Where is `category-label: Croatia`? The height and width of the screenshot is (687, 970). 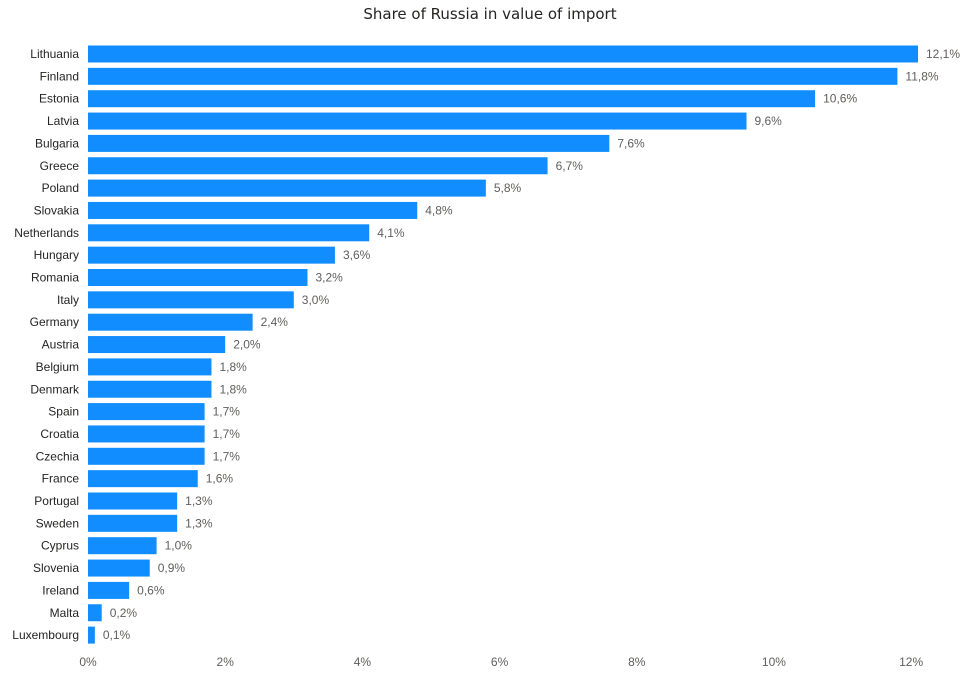
category-label: Croatia is located at coordinates (59, 434).